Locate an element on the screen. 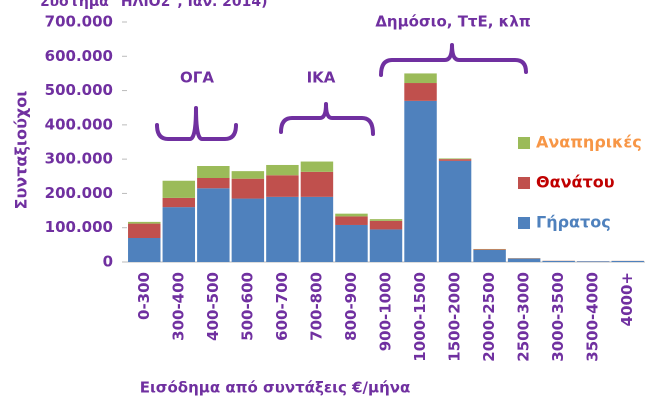  x-tick-label: 900-1000 is located at coordinates (386, 311).